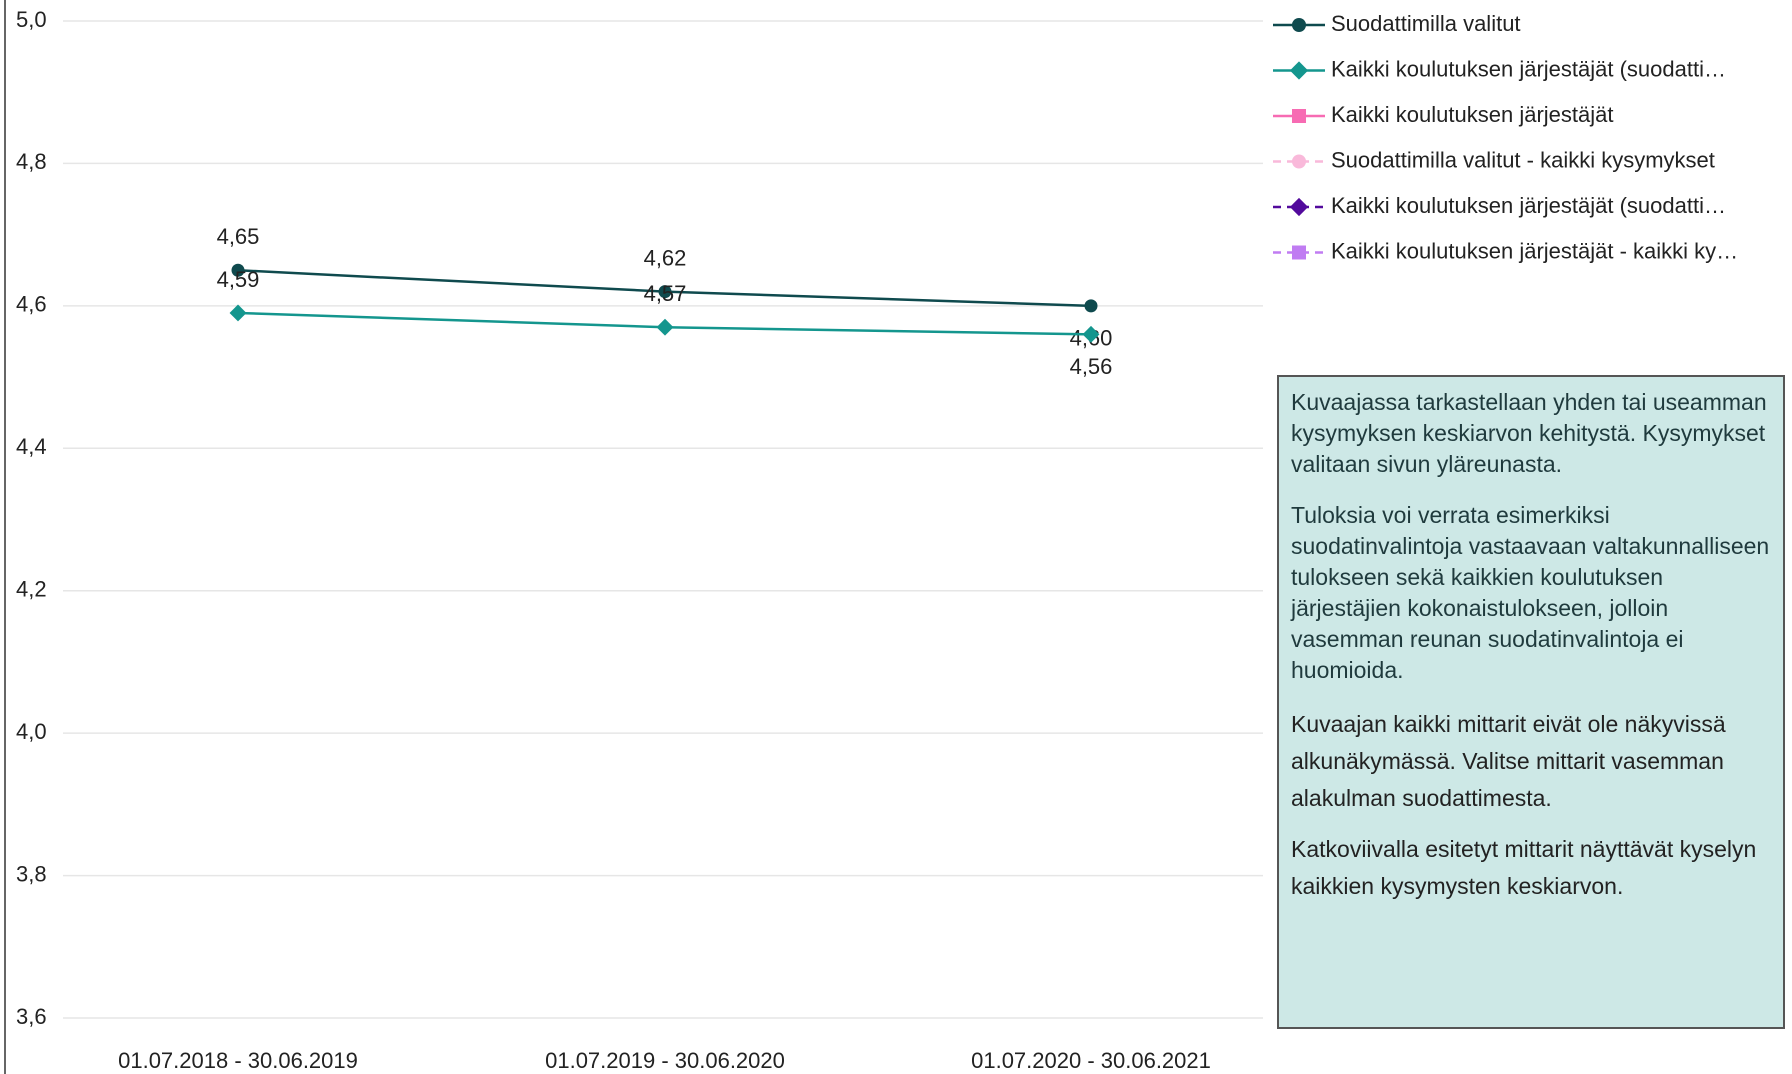  I want to click on y-tick-label: 4,8, so click(31, 161).